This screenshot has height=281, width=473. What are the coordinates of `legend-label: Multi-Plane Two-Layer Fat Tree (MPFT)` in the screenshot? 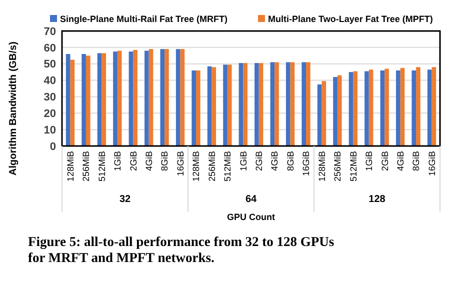 It's located at (350, 19).